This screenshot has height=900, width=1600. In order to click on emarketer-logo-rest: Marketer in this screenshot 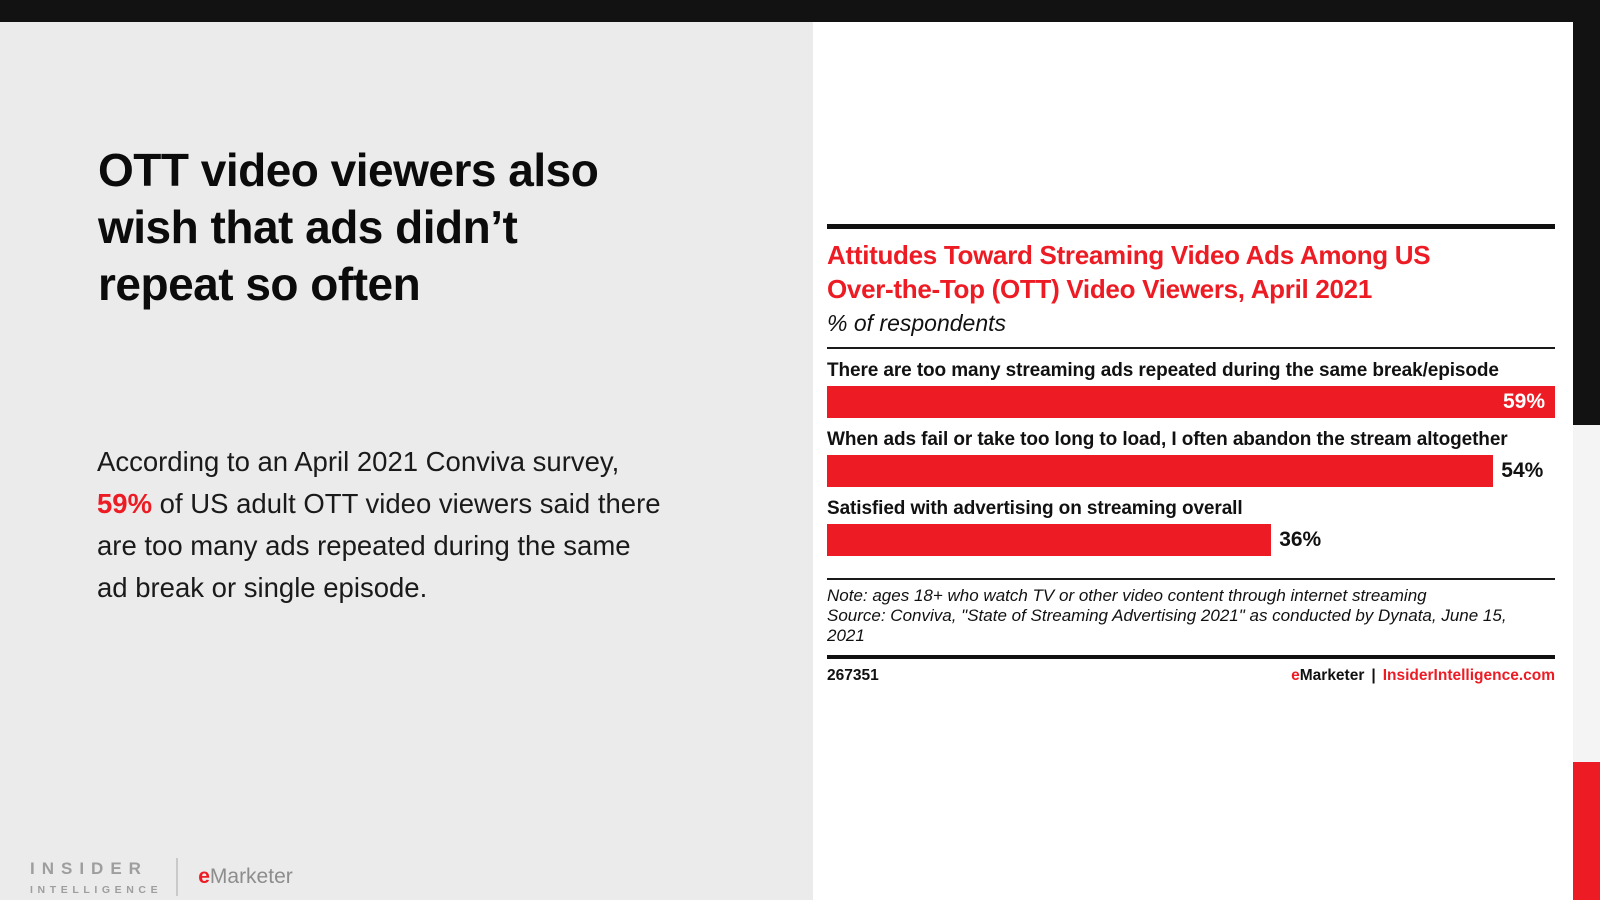, I will do `click(251, 876)`.